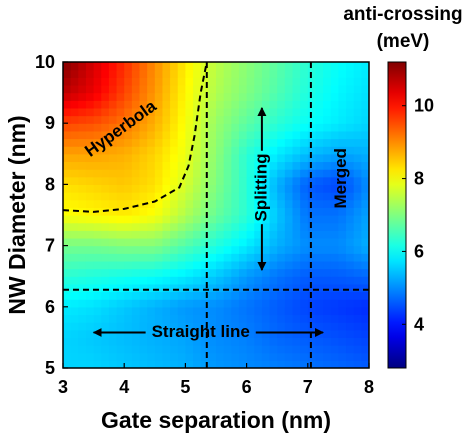 The width and height of the screenshot is (474, 444). I want to click on hyperbola-boundary, so click(135, 137).